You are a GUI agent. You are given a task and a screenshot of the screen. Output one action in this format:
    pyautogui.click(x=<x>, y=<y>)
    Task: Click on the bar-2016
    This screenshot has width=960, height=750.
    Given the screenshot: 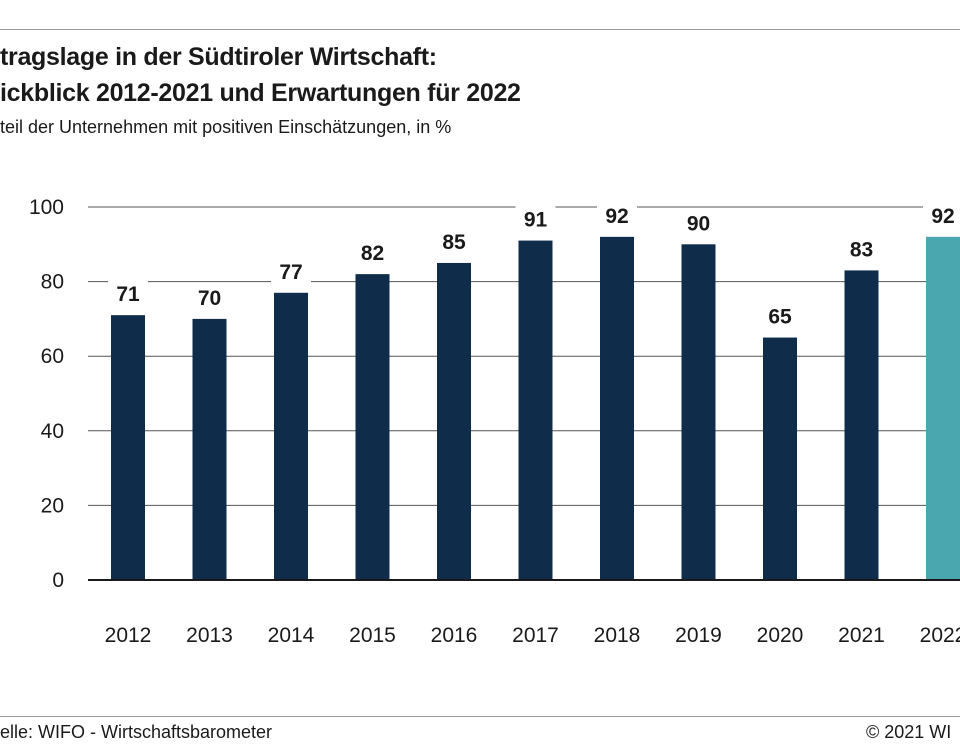 What is the action you would take?
    pyautogui.click(x=454, y=421)
    